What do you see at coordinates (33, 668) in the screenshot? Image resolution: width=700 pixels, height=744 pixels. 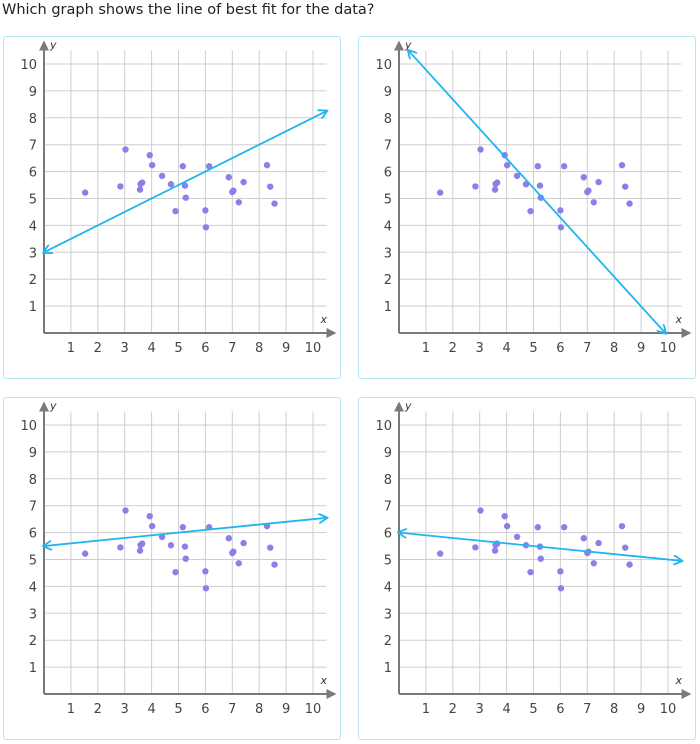 I see `y-tick-label: 1` at bounding box center [33, 668].